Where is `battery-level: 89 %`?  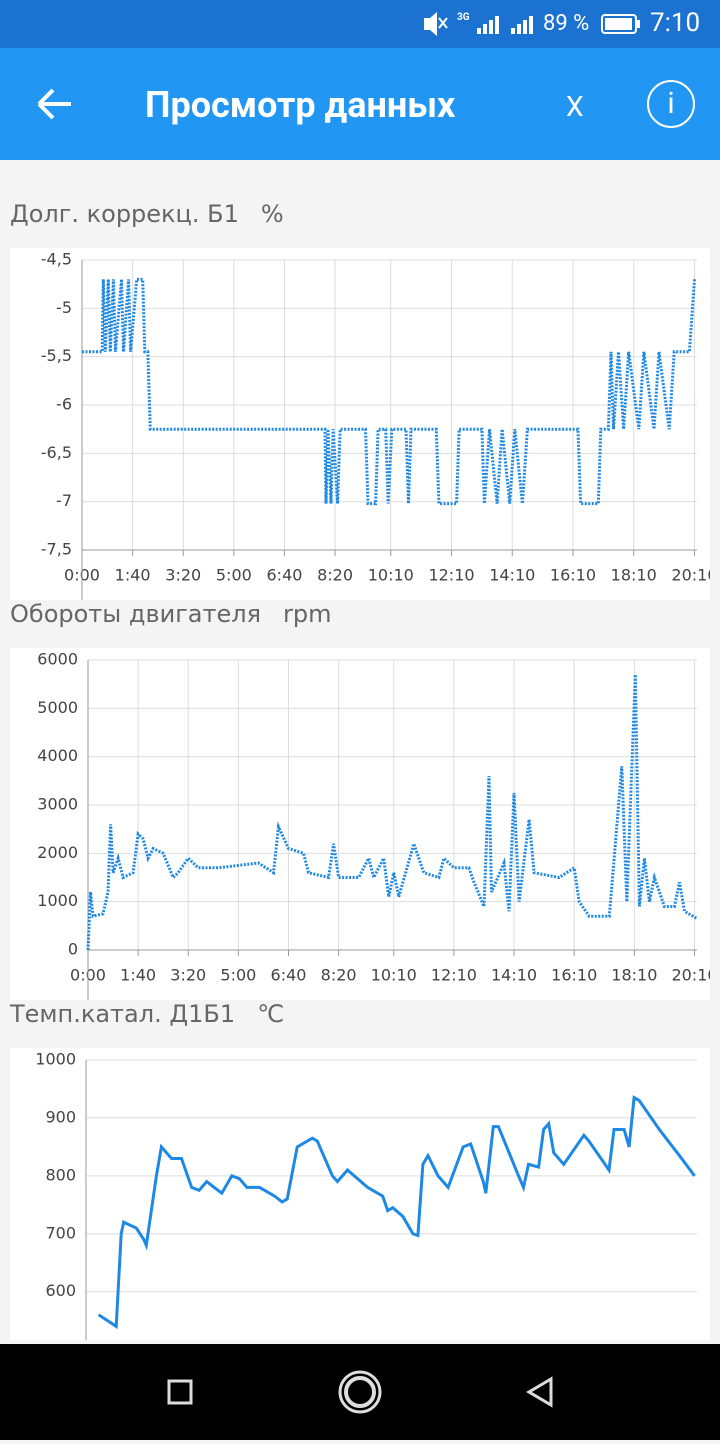
battery-level: 89 % is located at coordinates (566, 23).